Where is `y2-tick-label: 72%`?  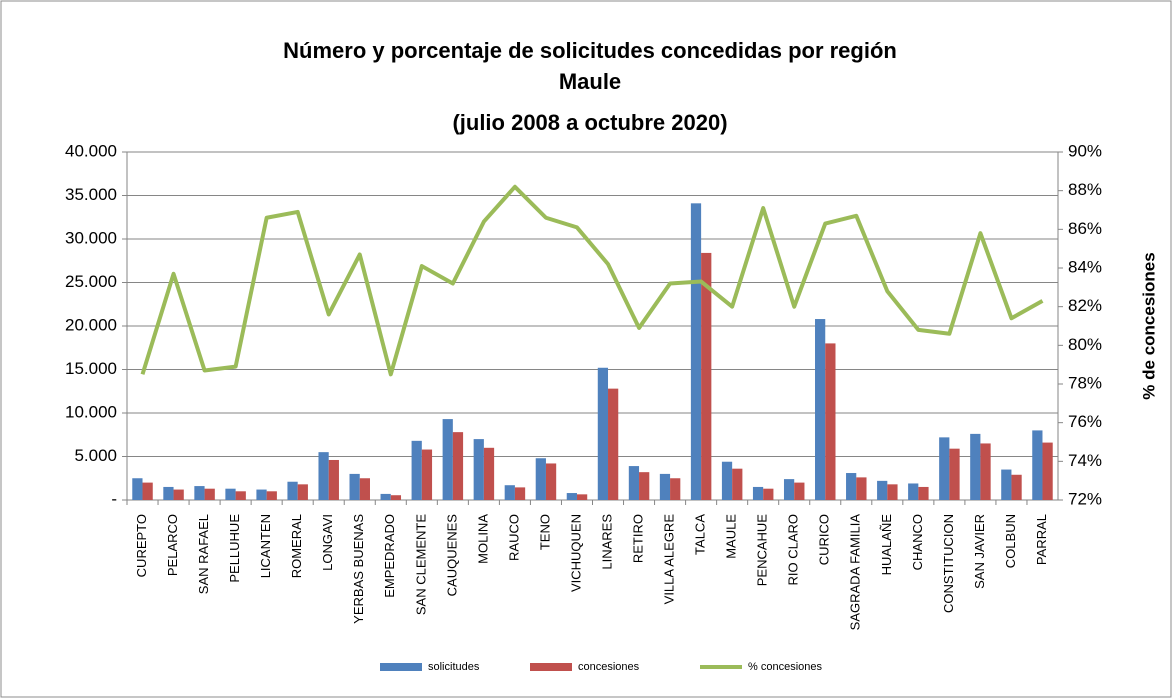
y2-tick-label: 72% is located at coordinates (1085, 498).